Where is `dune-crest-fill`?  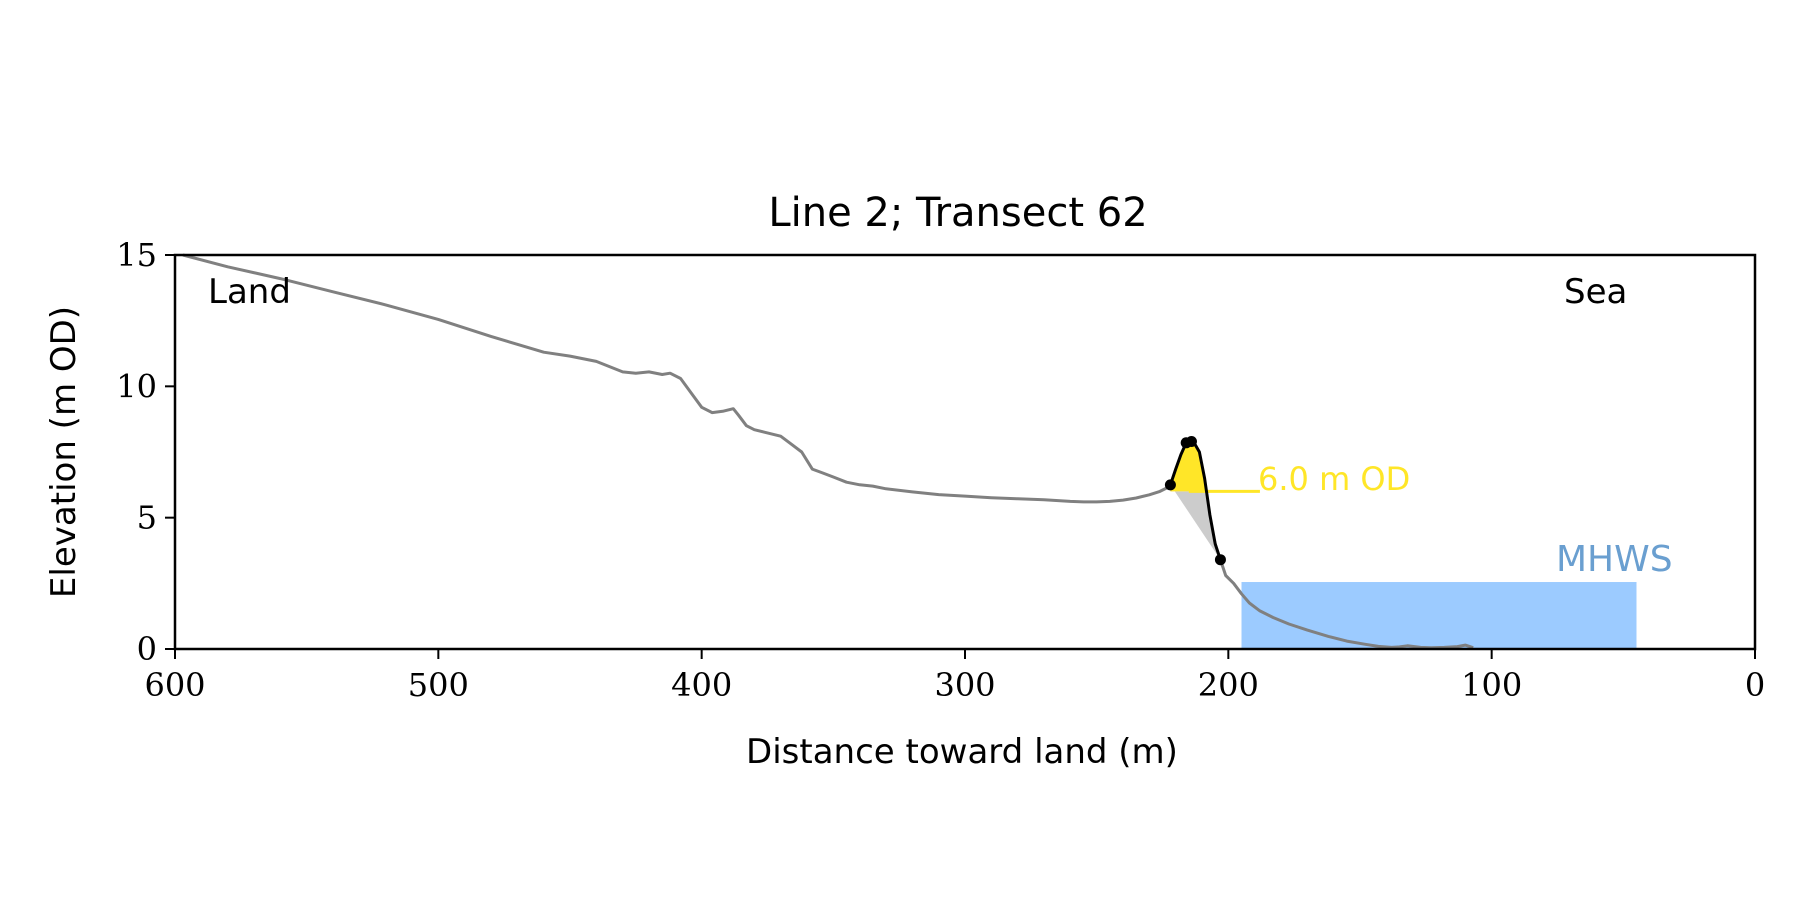
dune-crest-fill is located at coordinates (1188, 466).